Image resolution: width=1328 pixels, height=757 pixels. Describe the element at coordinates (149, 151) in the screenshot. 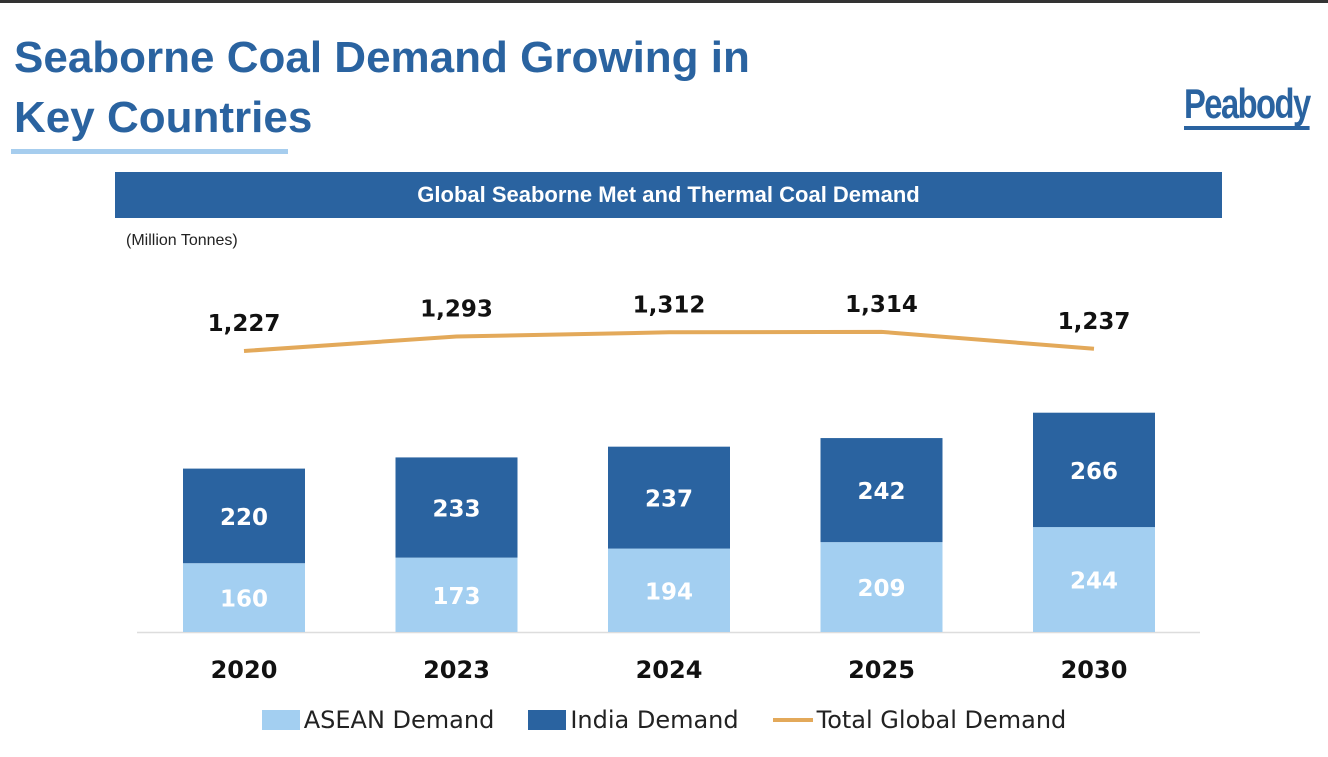

I see `title-underline` at that location.